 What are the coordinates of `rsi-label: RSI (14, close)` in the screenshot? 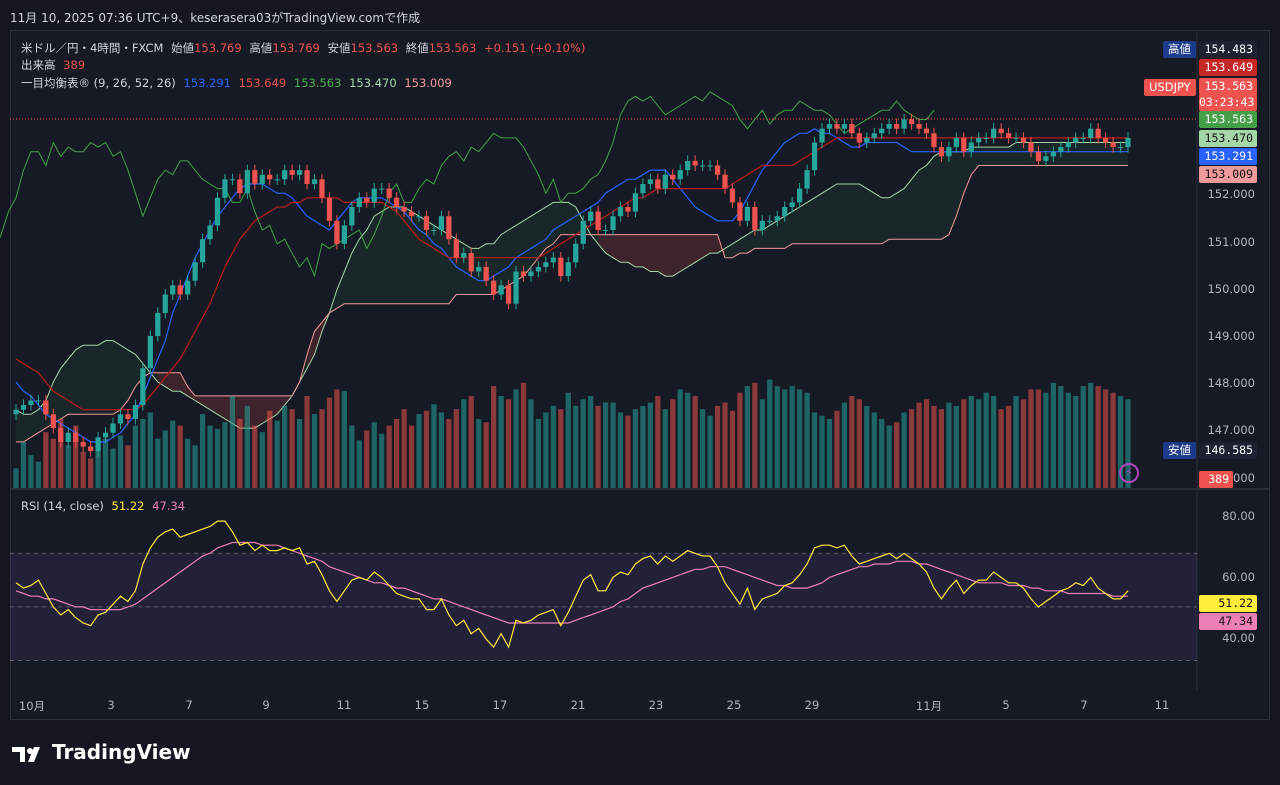 It's located at (62, 506).